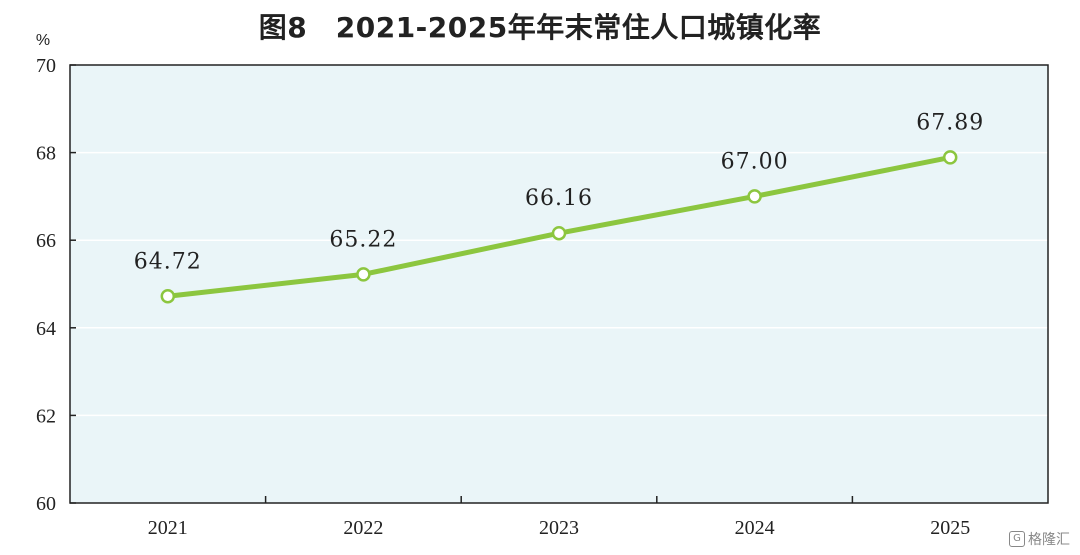  I want to click on x-tick-label-2021: 2021, so click(168, 528).